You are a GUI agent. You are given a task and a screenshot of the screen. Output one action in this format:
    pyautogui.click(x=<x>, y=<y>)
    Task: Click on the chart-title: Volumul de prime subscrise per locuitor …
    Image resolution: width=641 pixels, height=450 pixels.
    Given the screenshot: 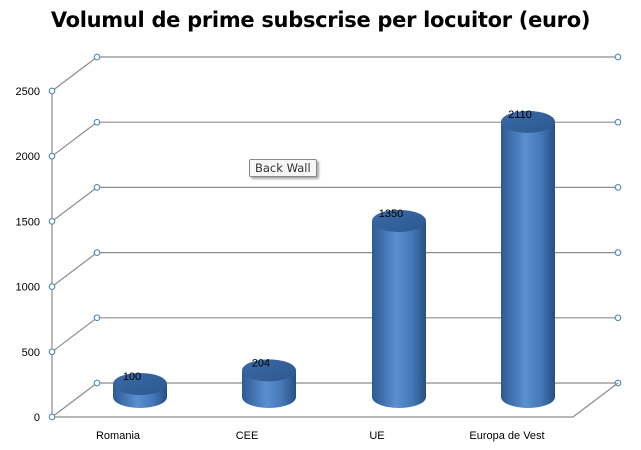 What is the action you would take?
    pyautogui.click(x=320, y=20)
    